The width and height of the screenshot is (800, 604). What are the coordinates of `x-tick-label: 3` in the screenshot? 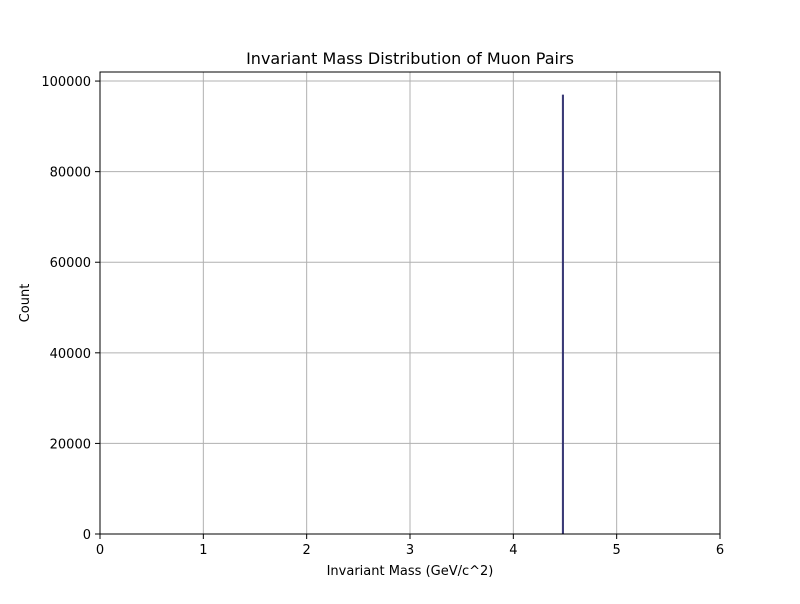 It's located at (410, 550).